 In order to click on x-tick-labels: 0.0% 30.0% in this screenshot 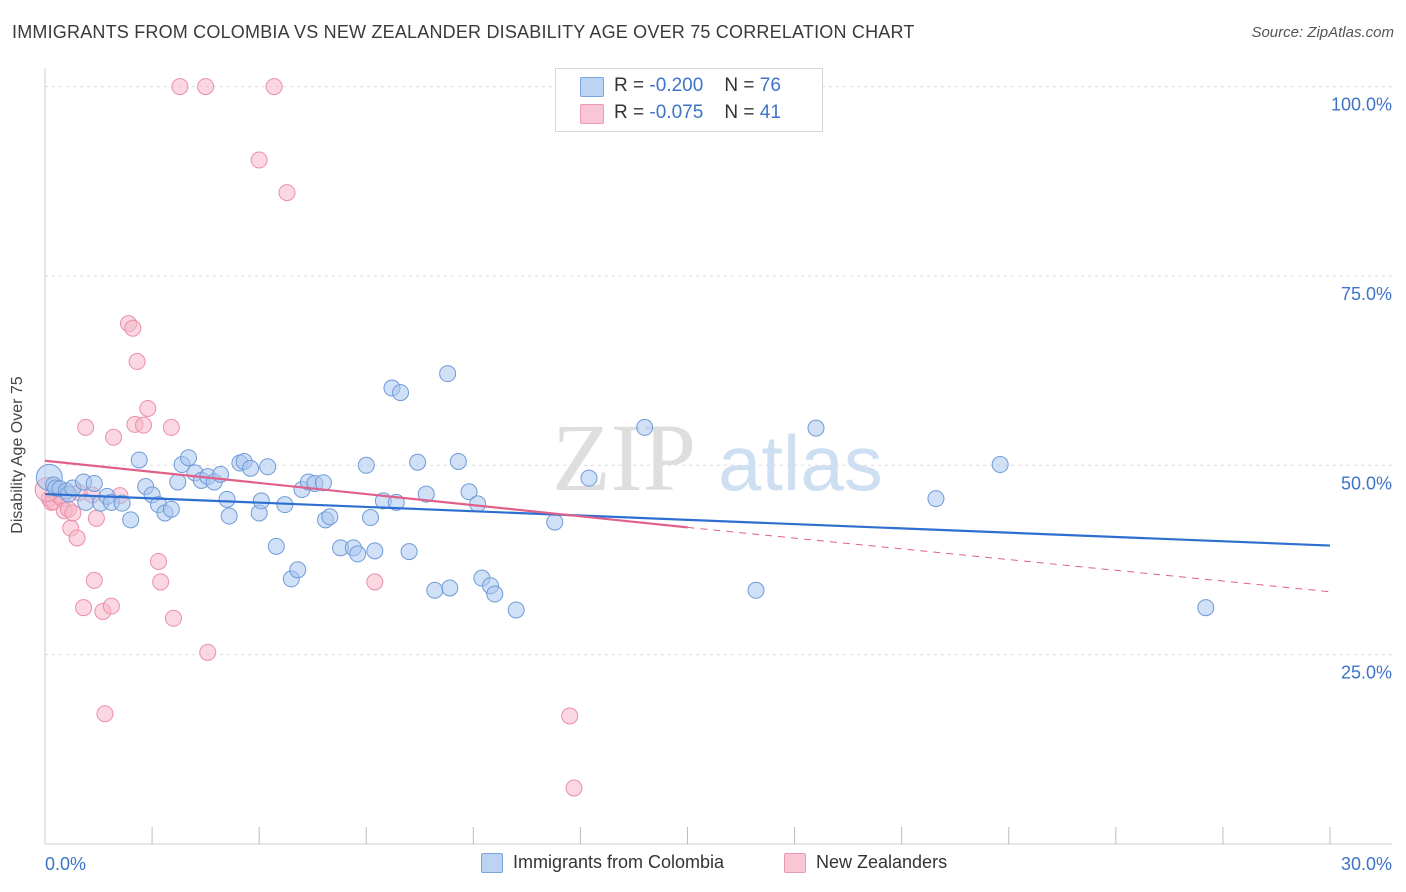, I will do `click(718, 864)`.